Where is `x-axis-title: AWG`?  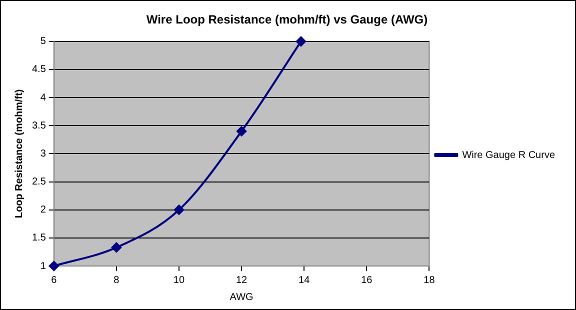
x-axis-title: AWG is located at coordinates (242, 297).